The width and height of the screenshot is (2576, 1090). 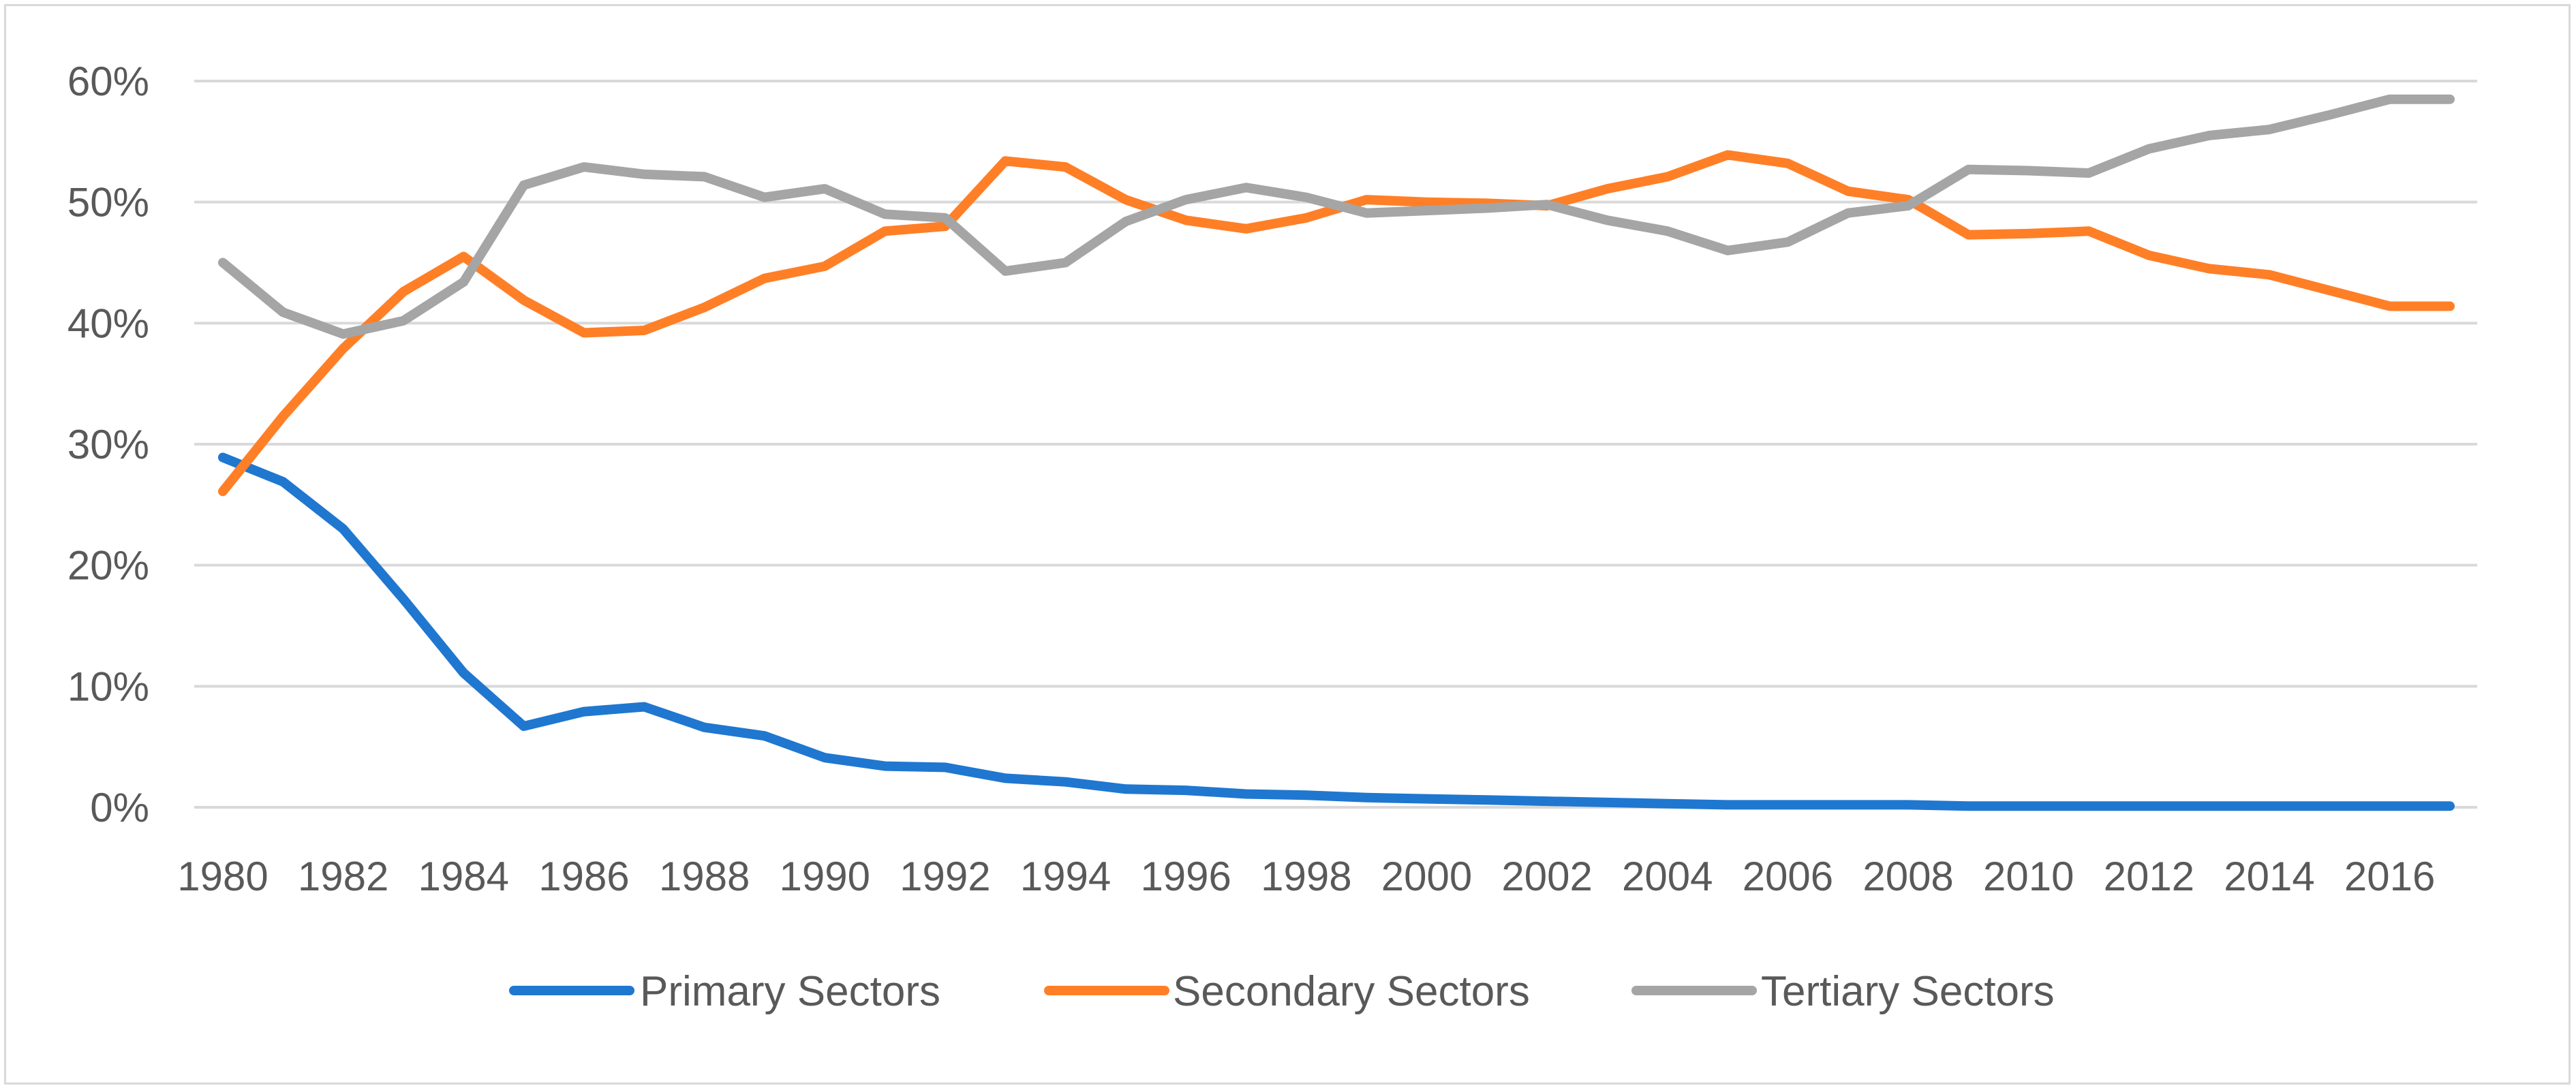 What do you see at coordinates (108, 82) in the screenshot?
I see `y-tick-label: 60%` at bounding box center [108, 82].